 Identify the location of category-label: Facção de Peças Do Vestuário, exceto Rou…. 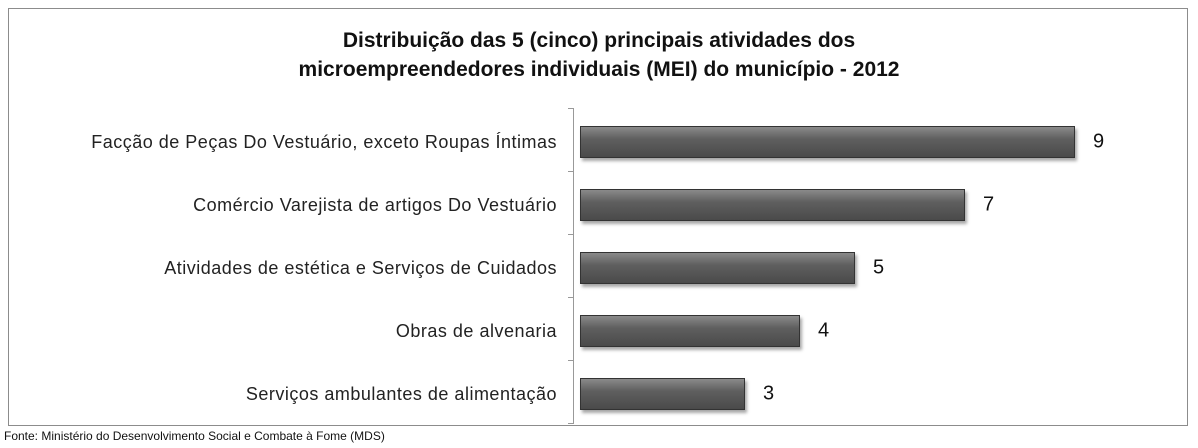
(324, 142).